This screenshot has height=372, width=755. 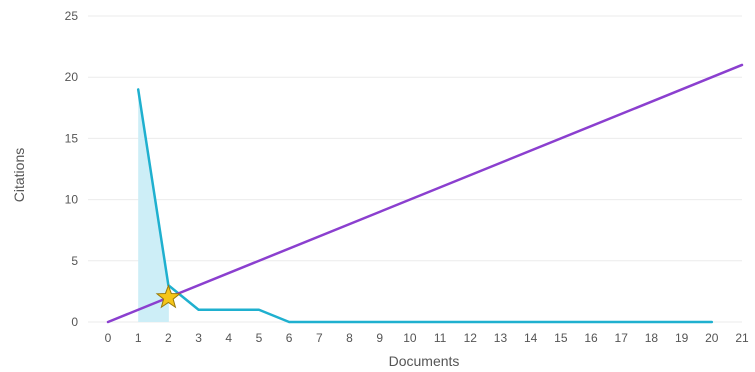 What do you see at coordinates (228, 338) in the screenshot?
I see `x-tick-label-4: 4` at bounding box center [228, 338].